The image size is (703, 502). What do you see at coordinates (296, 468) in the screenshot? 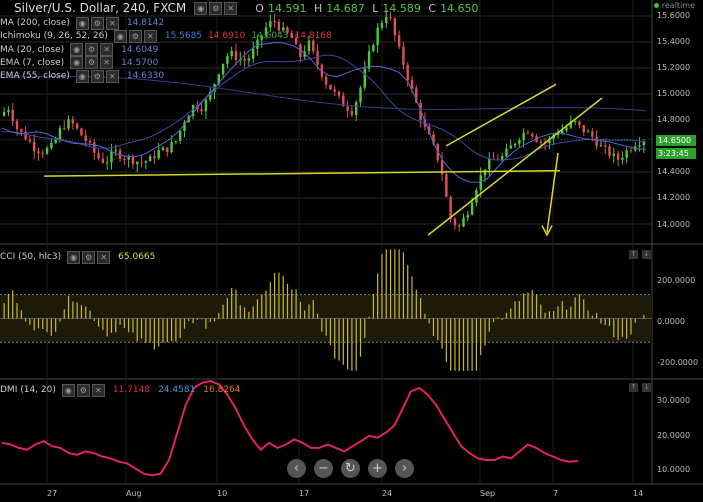
I see `scroll-left-button: ‹` at bounding box center [296, 468].